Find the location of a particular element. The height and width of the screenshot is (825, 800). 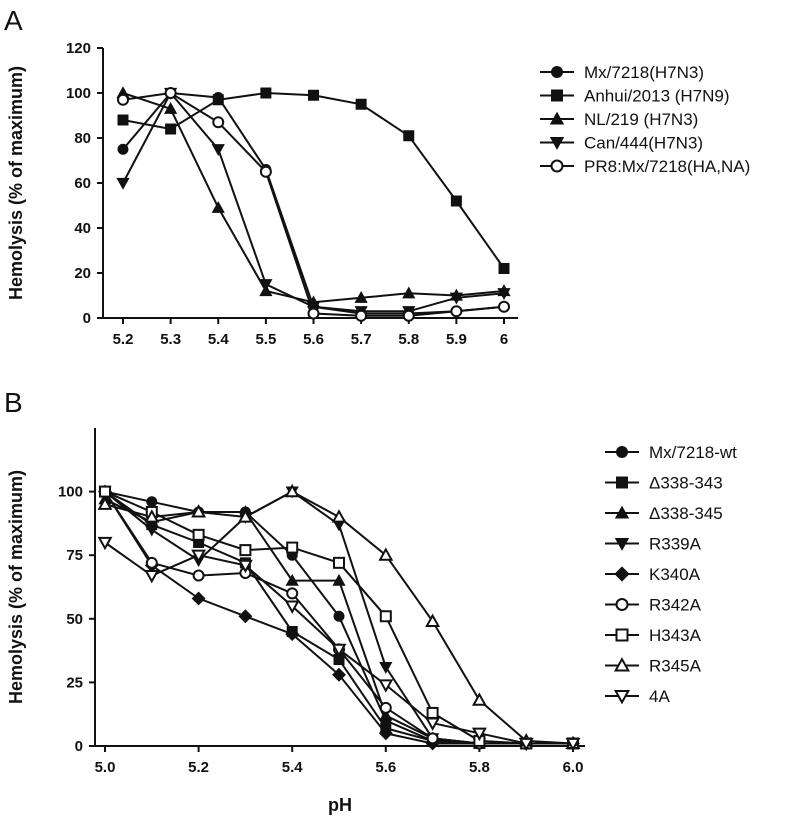

legend-item: Anhui/2013 (H7N9) is located at coordinates (635, 96).